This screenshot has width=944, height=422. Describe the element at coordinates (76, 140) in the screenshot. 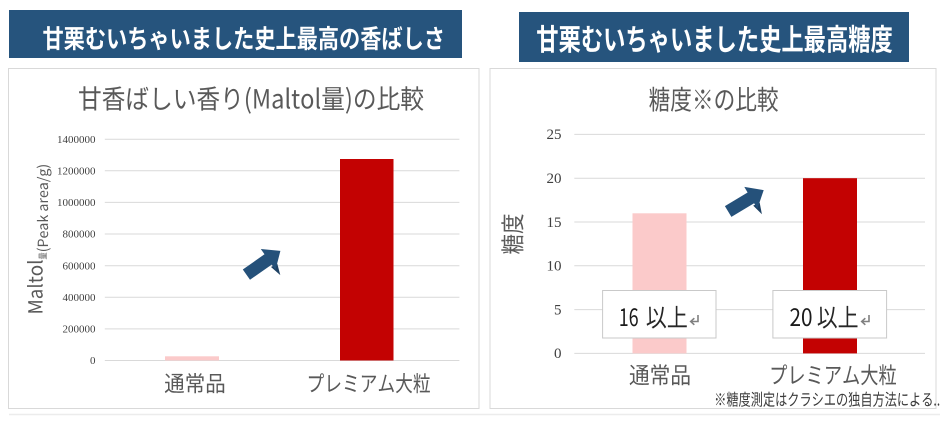

I see `svg-text: 1400000` at that location.